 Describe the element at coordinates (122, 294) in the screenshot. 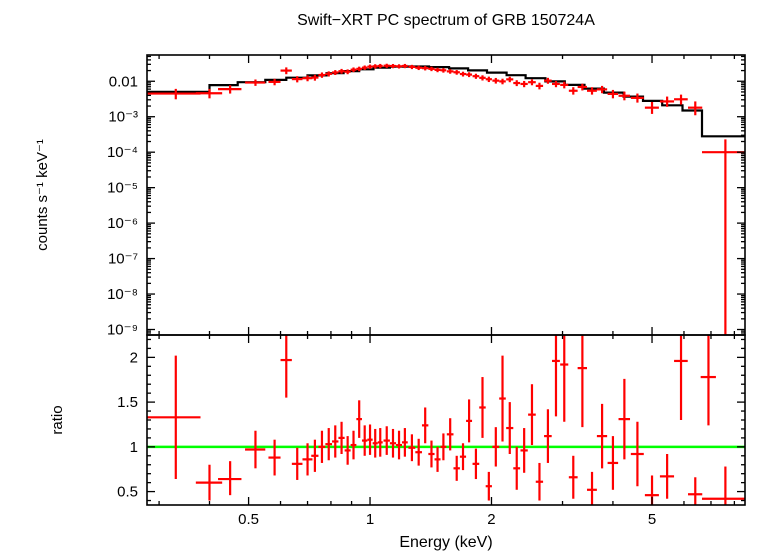

I see `svg-text: 10⁻⁸` at that location.